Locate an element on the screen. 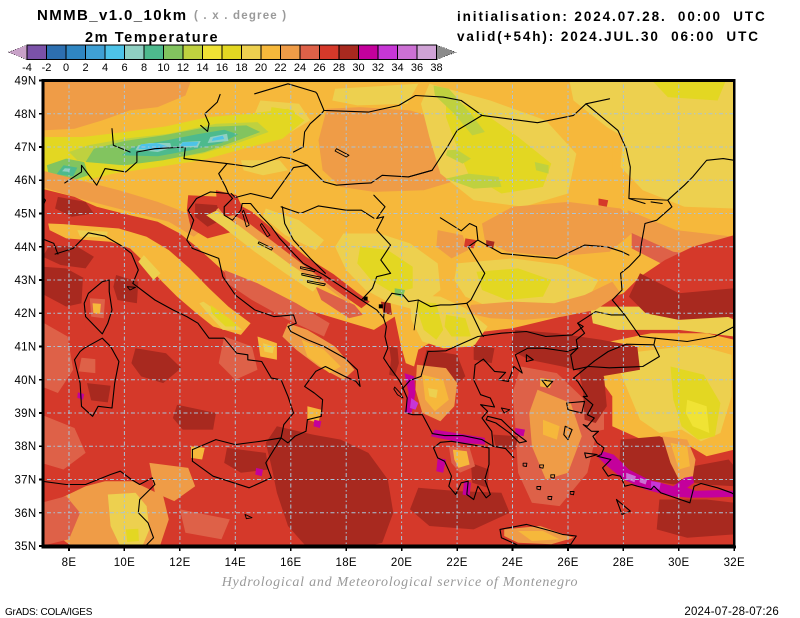 This screenshot has width=800, height=618. svg-text: 16 is located at coordinates (222, 68).